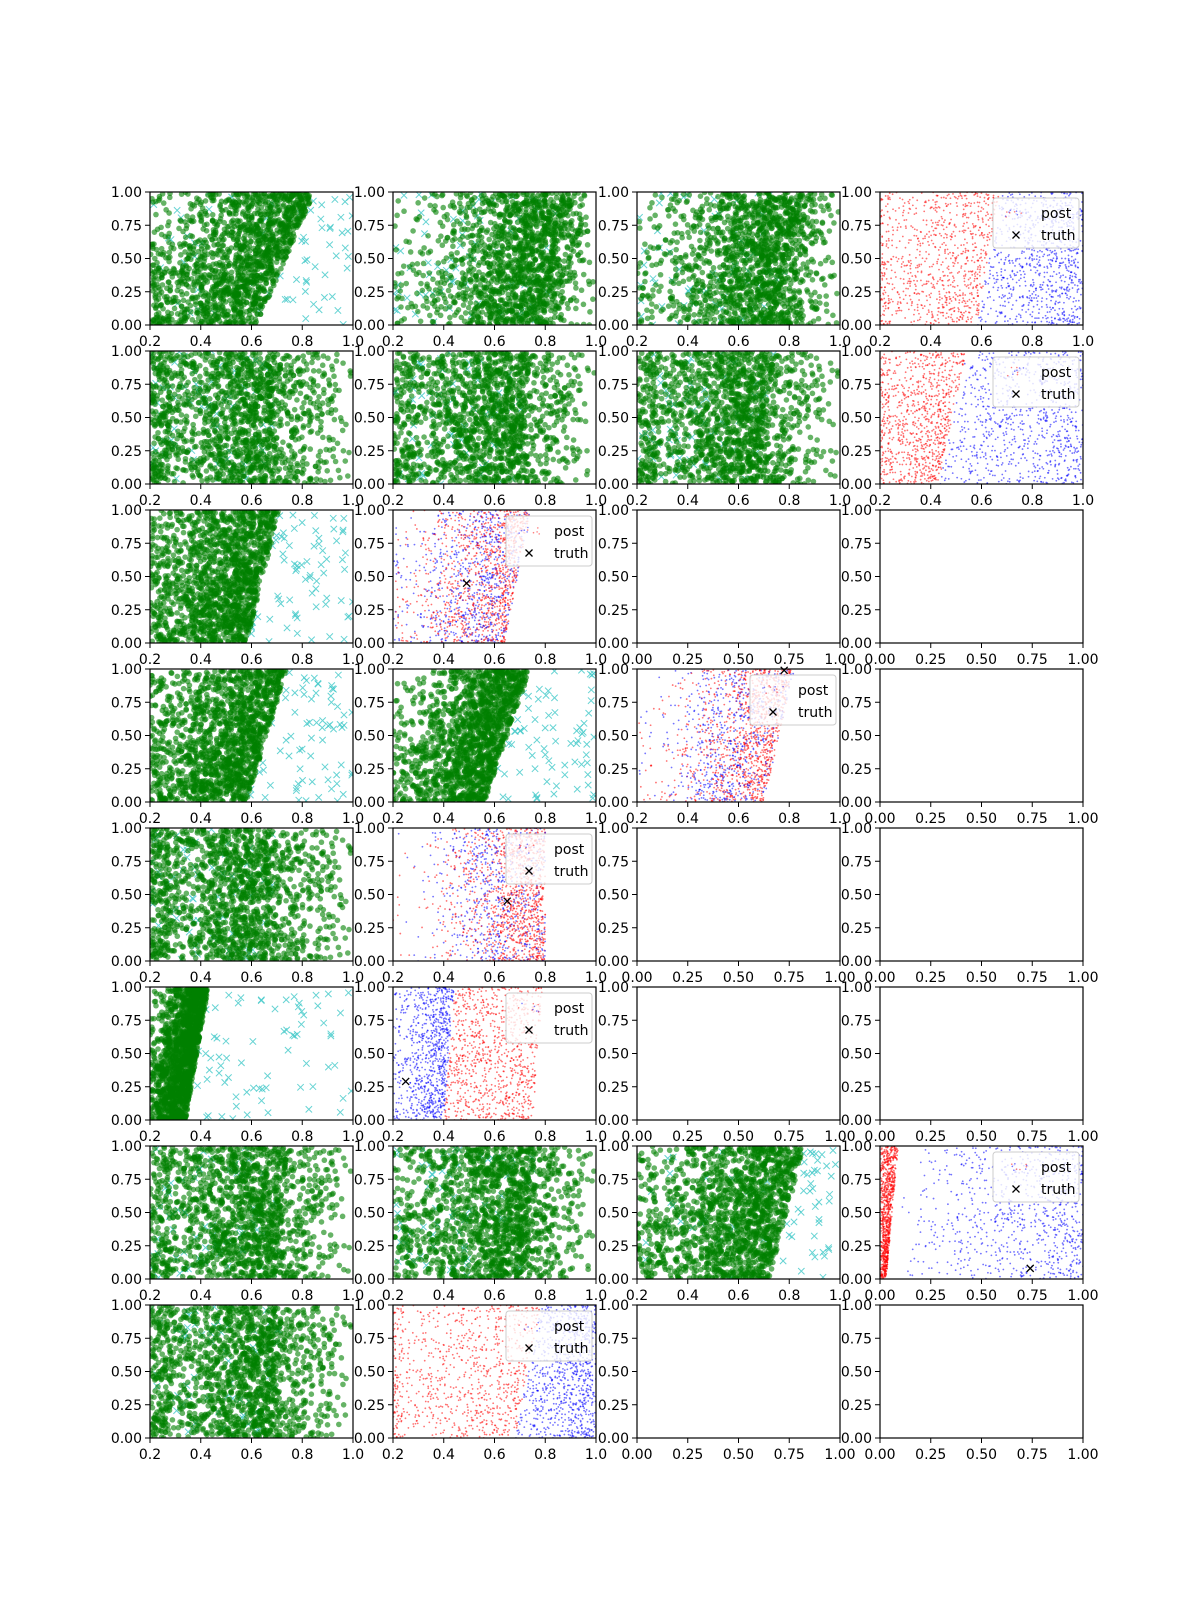 The height and width of the screenshot is (1600, 1200). What do you see at coordinates (369, 193) in the screenshot?
I see `y-tick-label: 1.00` at bounding box center [369, 193].